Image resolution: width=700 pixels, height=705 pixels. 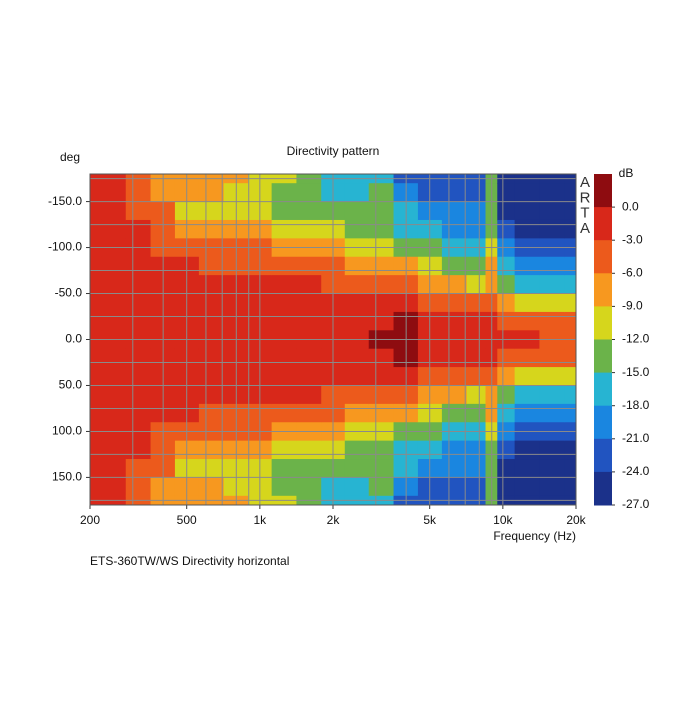 I want to click on y-tick-label: -100.0, so click(x=65, y=247).